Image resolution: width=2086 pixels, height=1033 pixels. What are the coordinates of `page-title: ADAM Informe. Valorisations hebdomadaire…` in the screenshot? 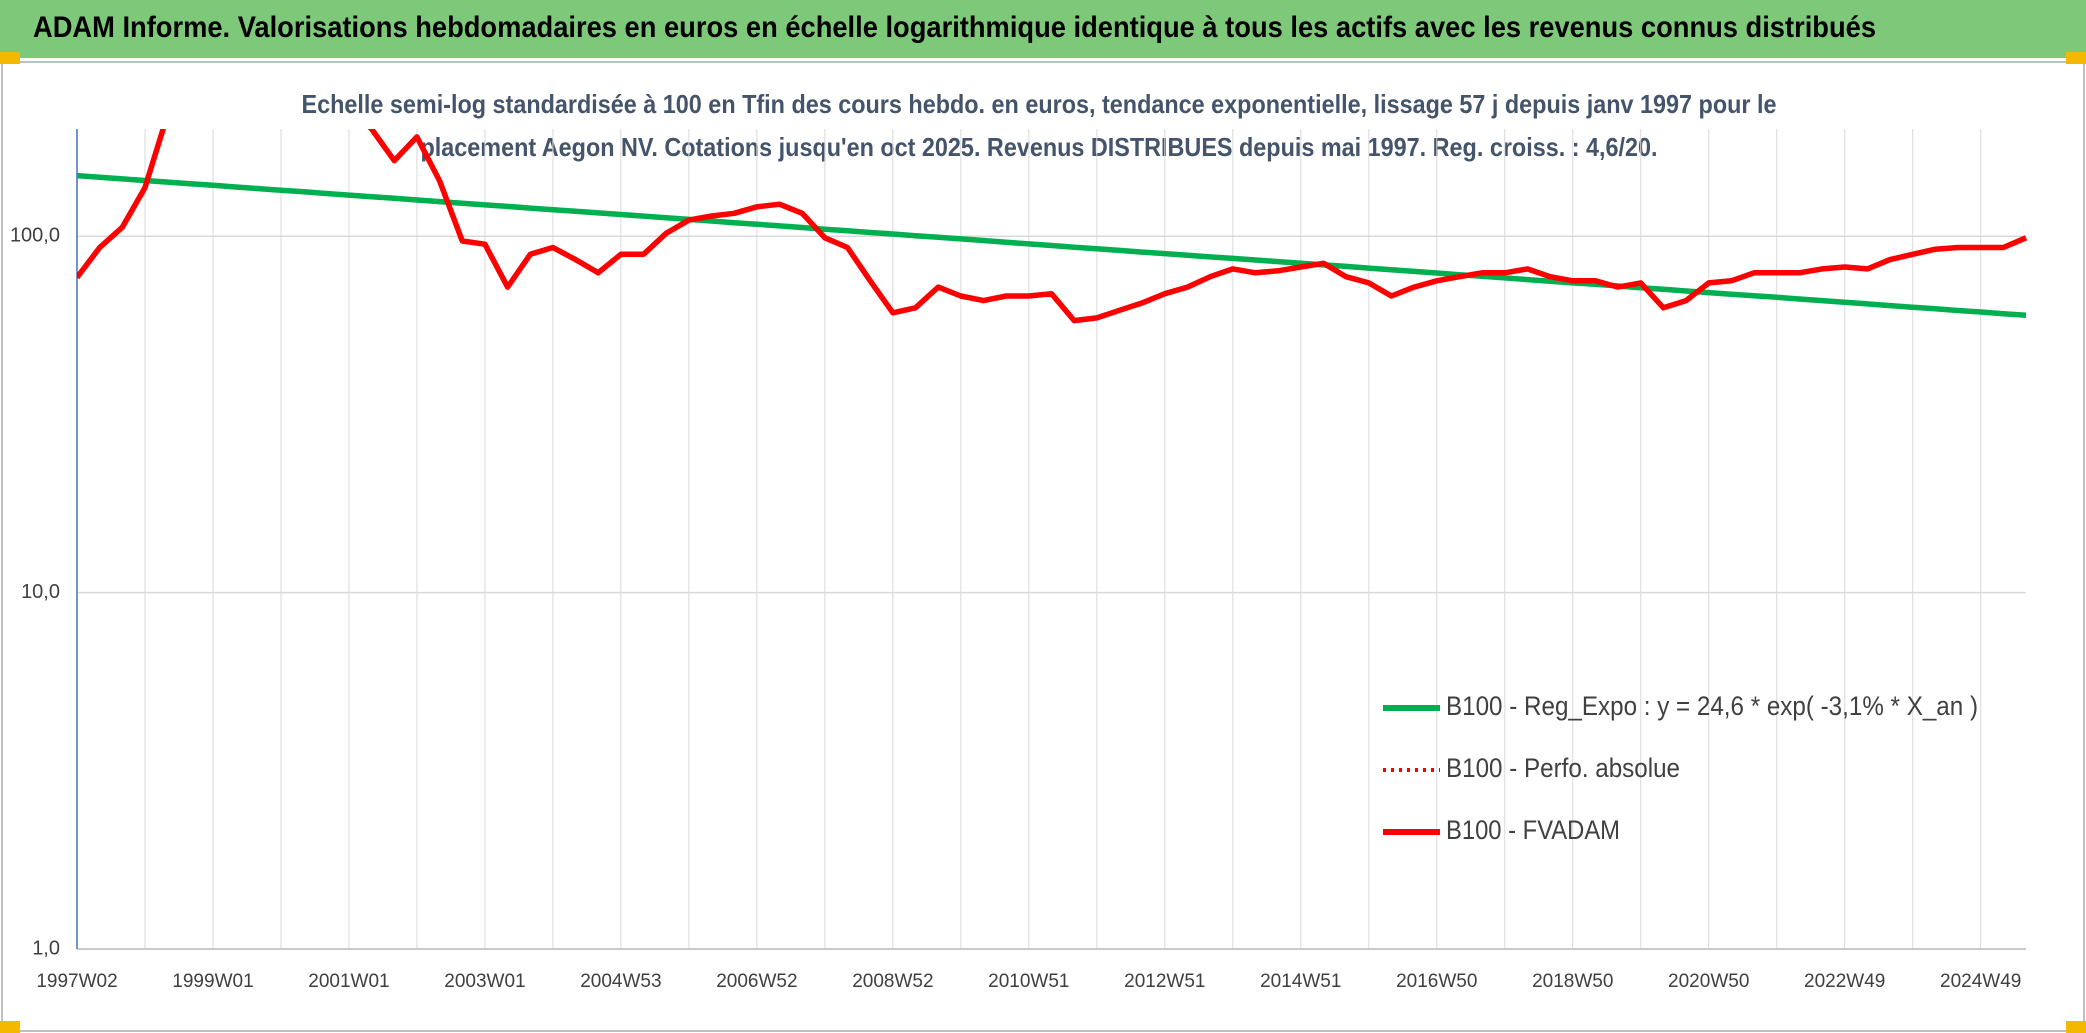 It's located at (954, 27).